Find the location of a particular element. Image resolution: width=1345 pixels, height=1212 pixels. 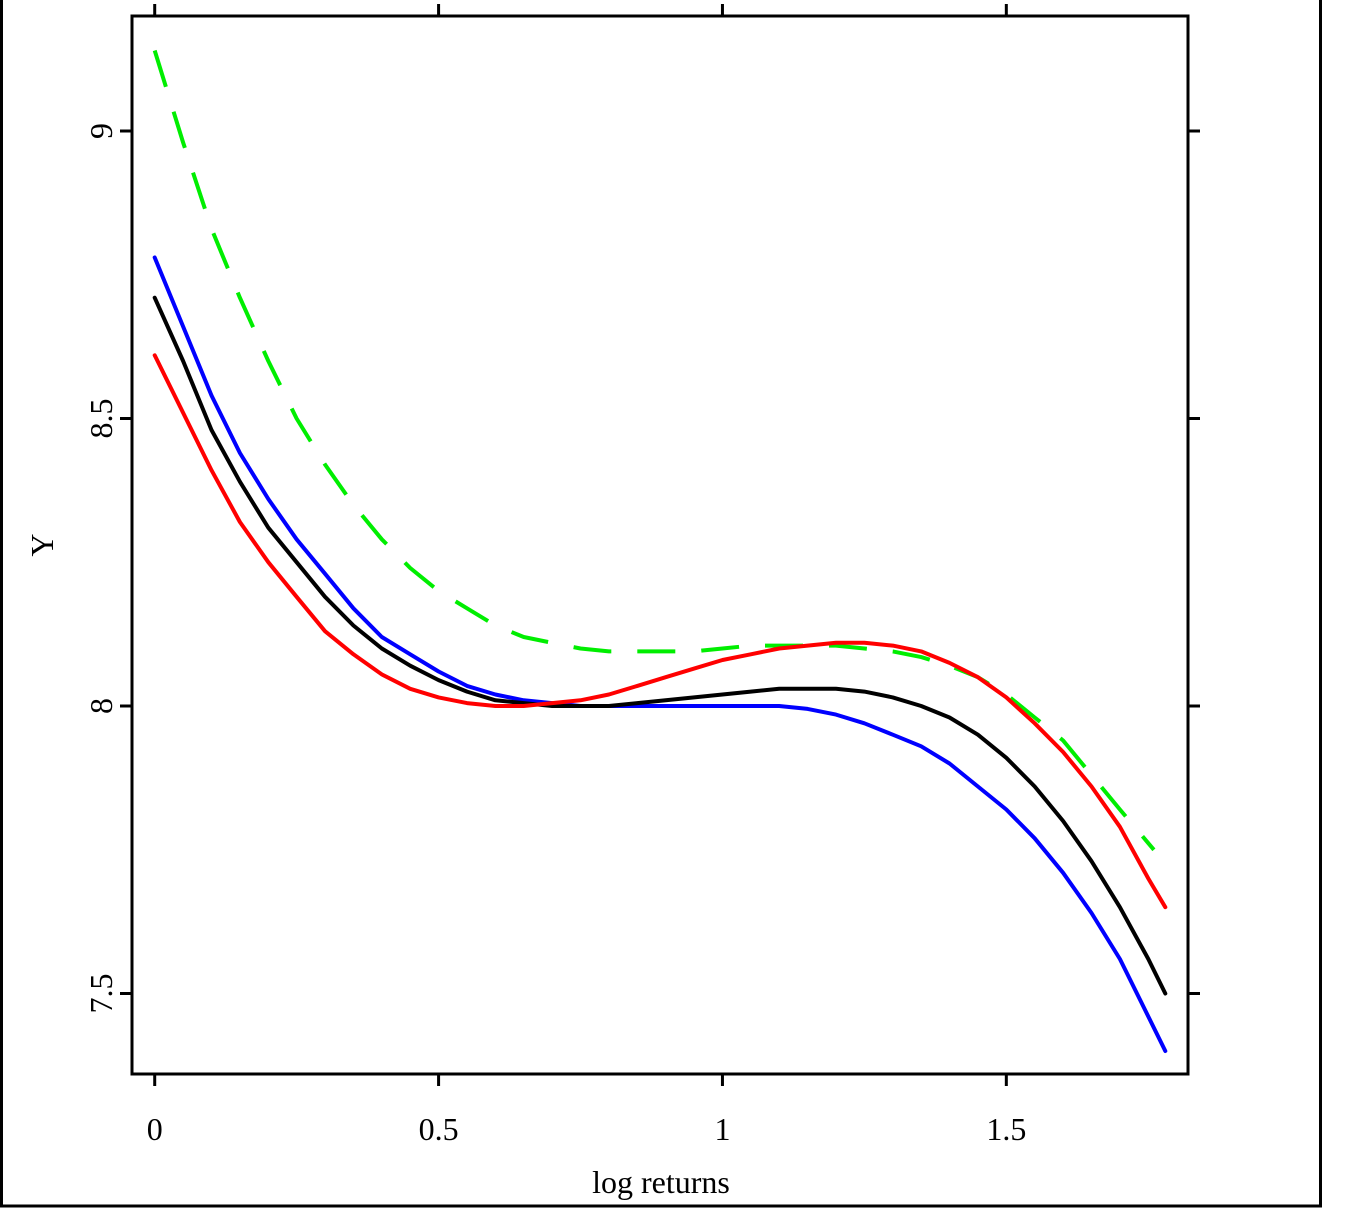

y-tick-label: 8.5 is located at coordinates (101, 419).